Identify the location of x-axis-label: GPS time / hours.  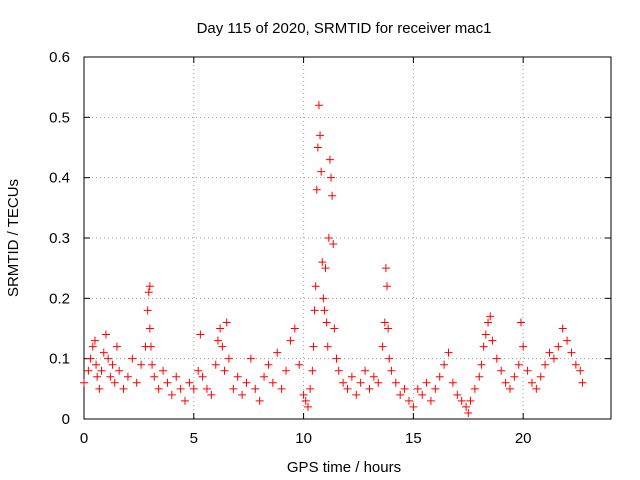
(344, 467).